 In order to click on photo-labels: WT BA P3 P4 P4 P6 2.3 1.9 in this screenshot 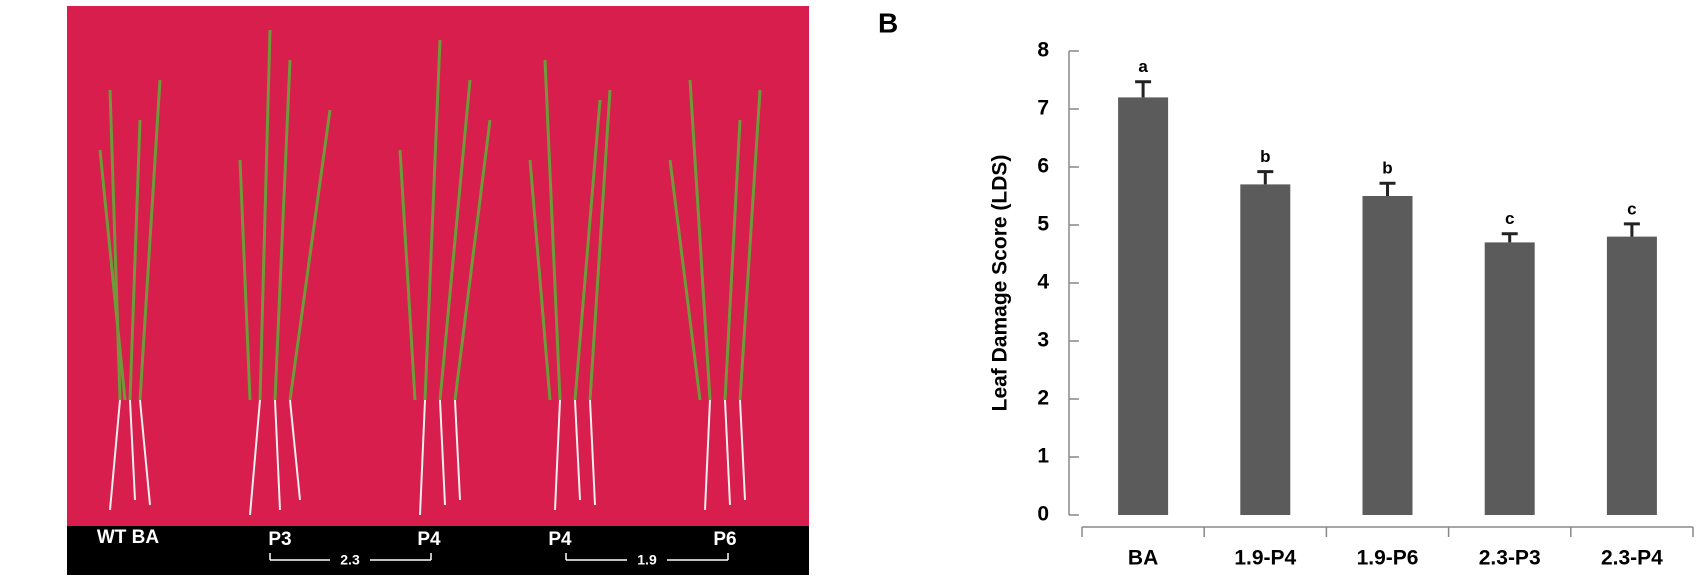, I will do `click(417, 547)`.